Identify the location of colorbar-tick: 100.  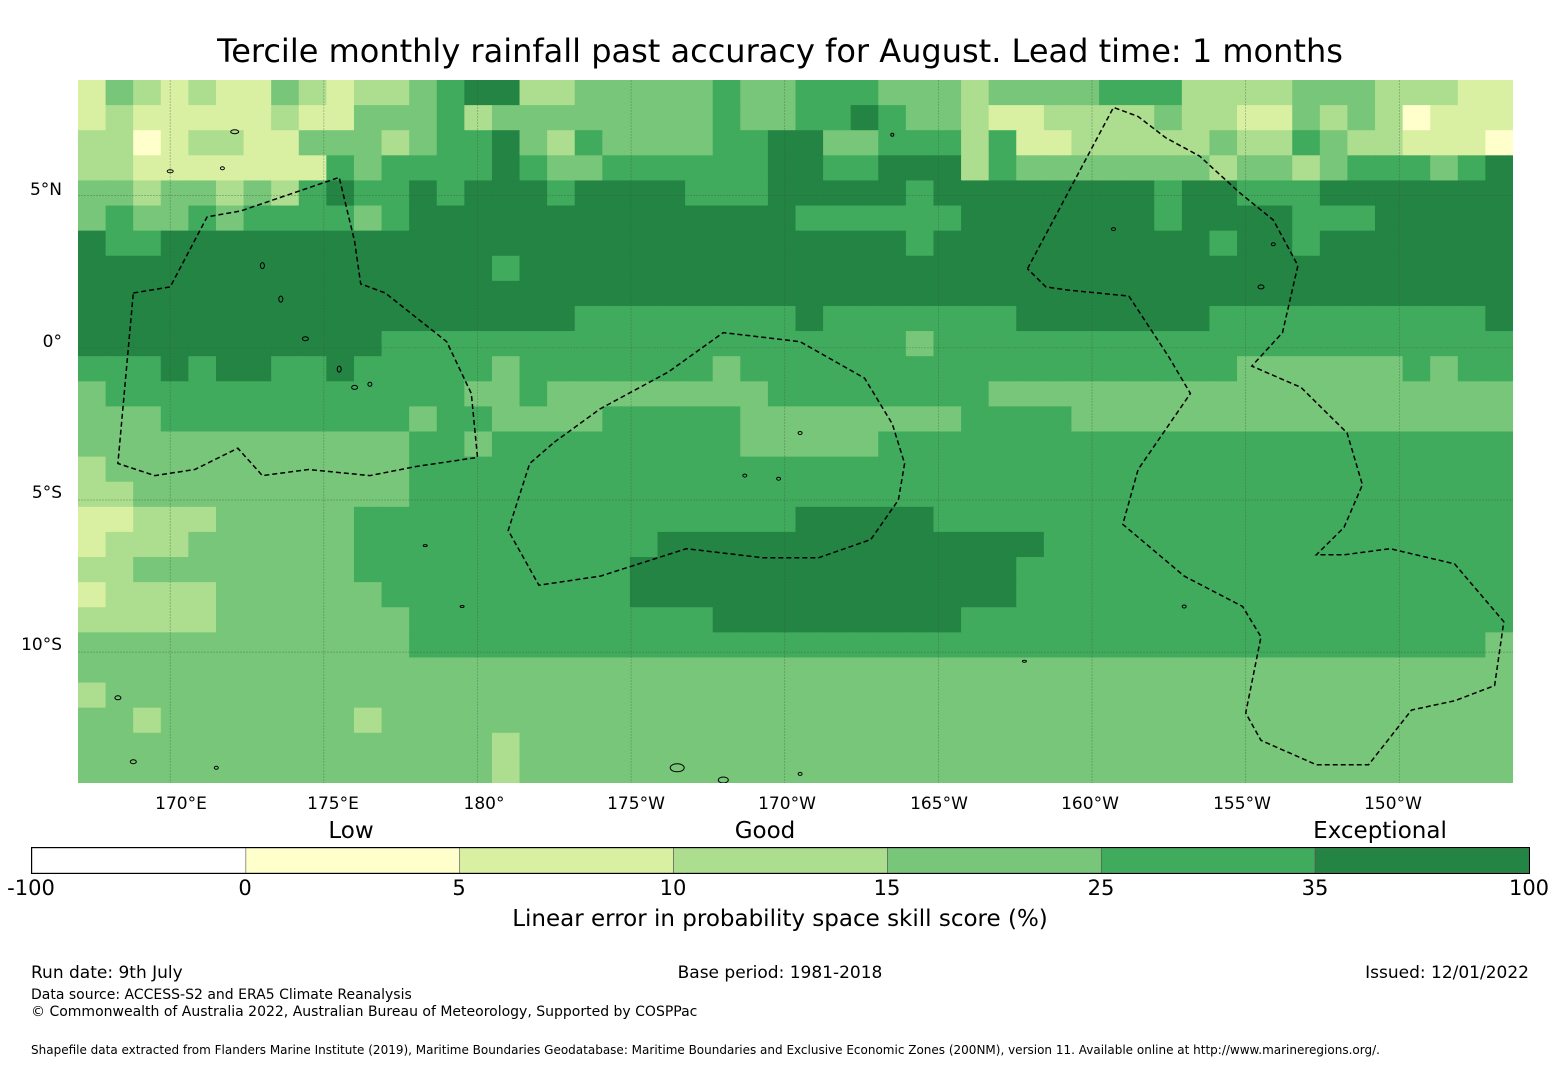
(1529, 888).